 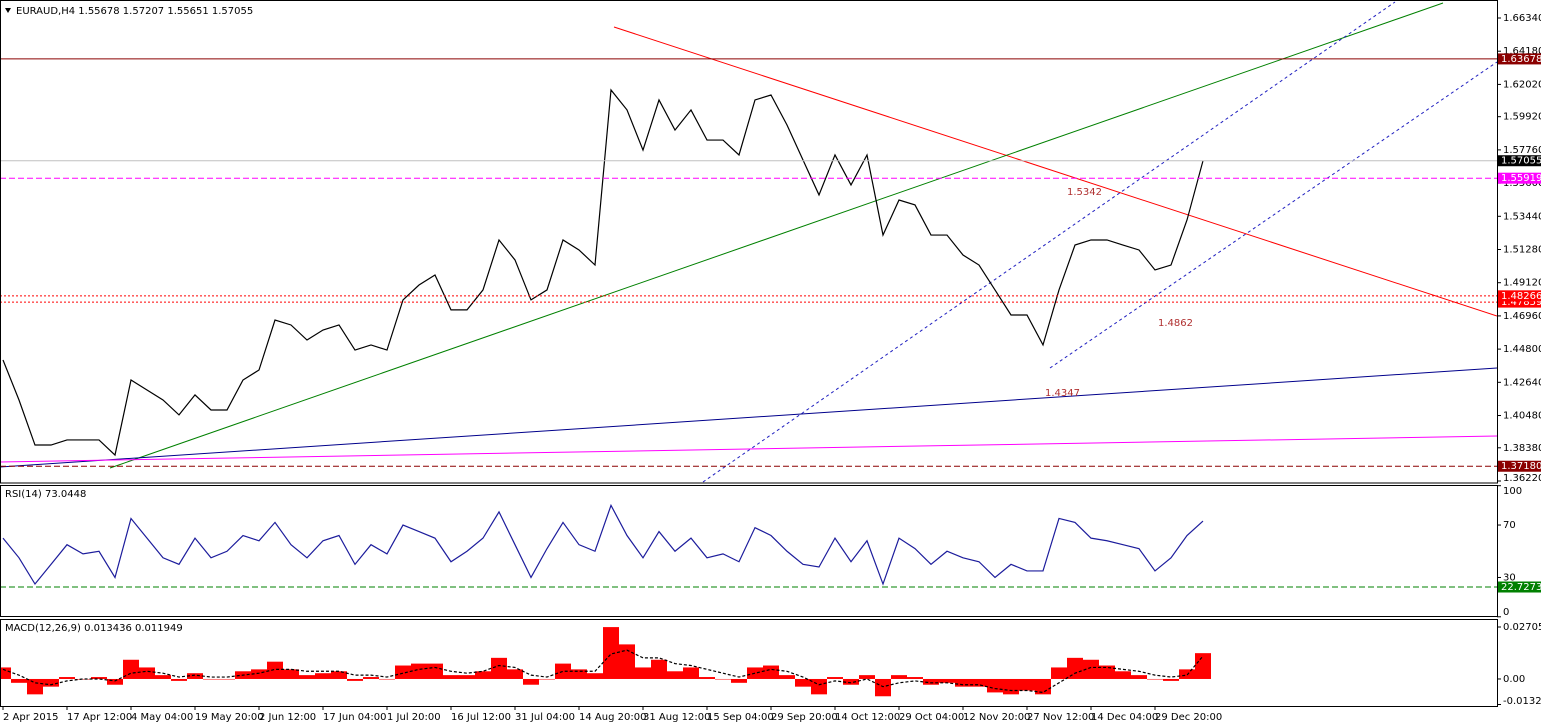 What do you see at coordinates (676, 717) in the screenshot?
I see `x-tick-label: 31 Aug 12:00` at bounding box center [676, 717].